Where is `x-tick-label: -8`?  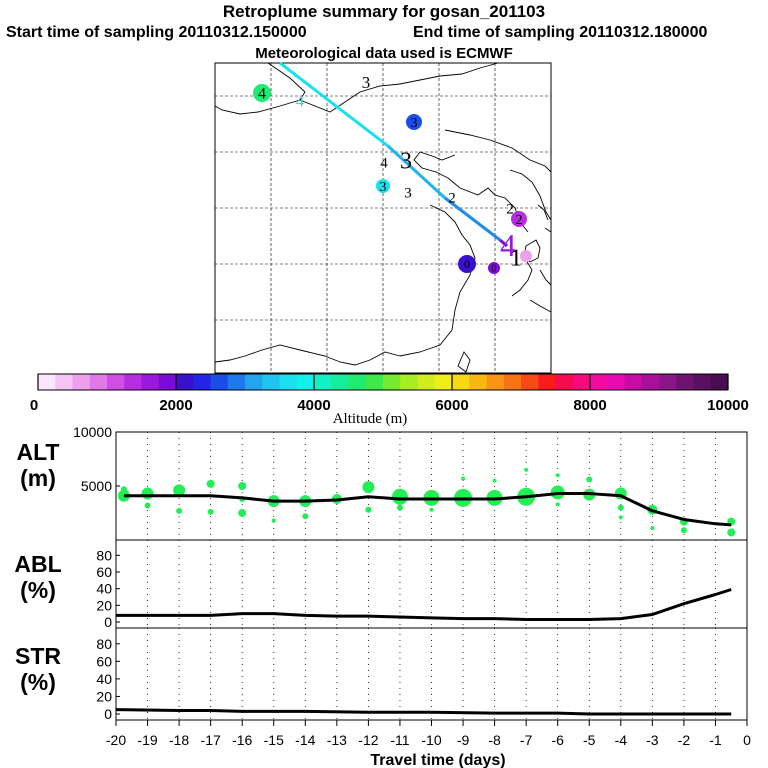
x-tick-label: -8 is located at coordinates (494, 740).